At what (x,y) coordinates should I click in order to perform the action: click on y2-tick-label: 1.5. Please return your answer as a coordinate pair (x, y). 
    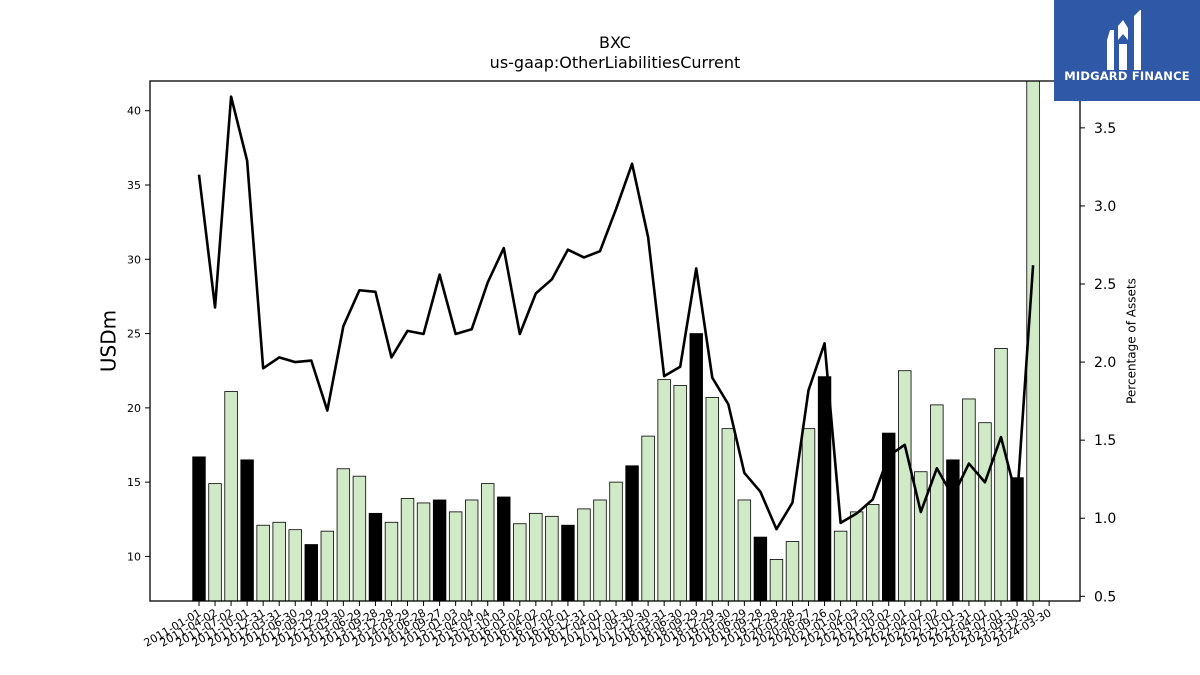
    Looking at the image, I should click on (1105, 441).